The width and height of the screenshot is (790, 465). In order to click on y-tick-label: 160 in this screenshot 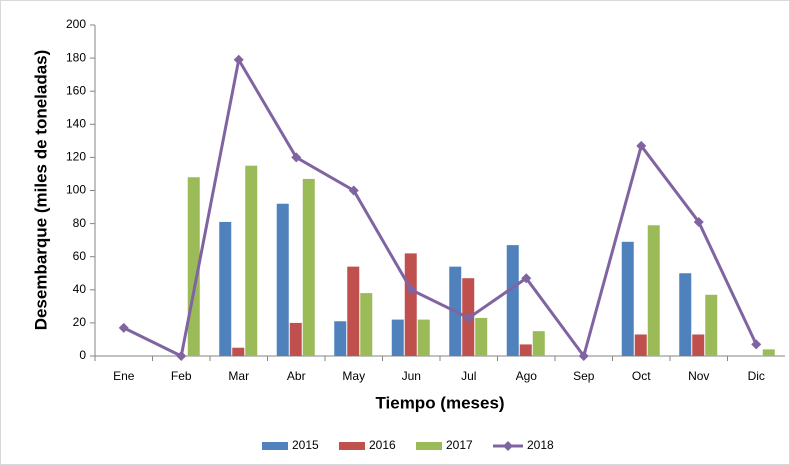, I will do `click(76, 90)`.